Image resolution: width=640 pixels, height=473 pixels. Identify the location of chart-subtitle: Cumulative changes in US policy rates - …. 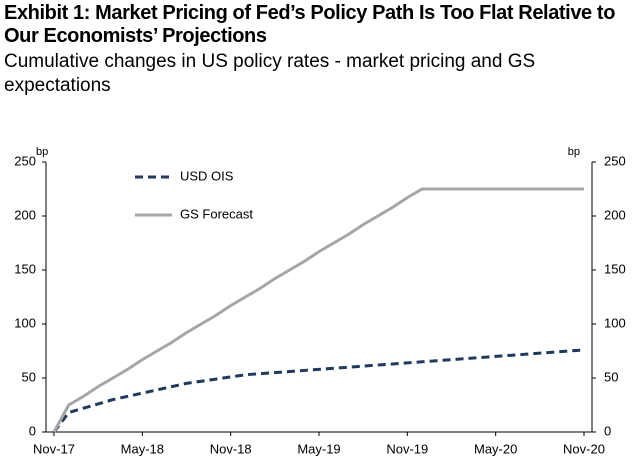
(270, 73).